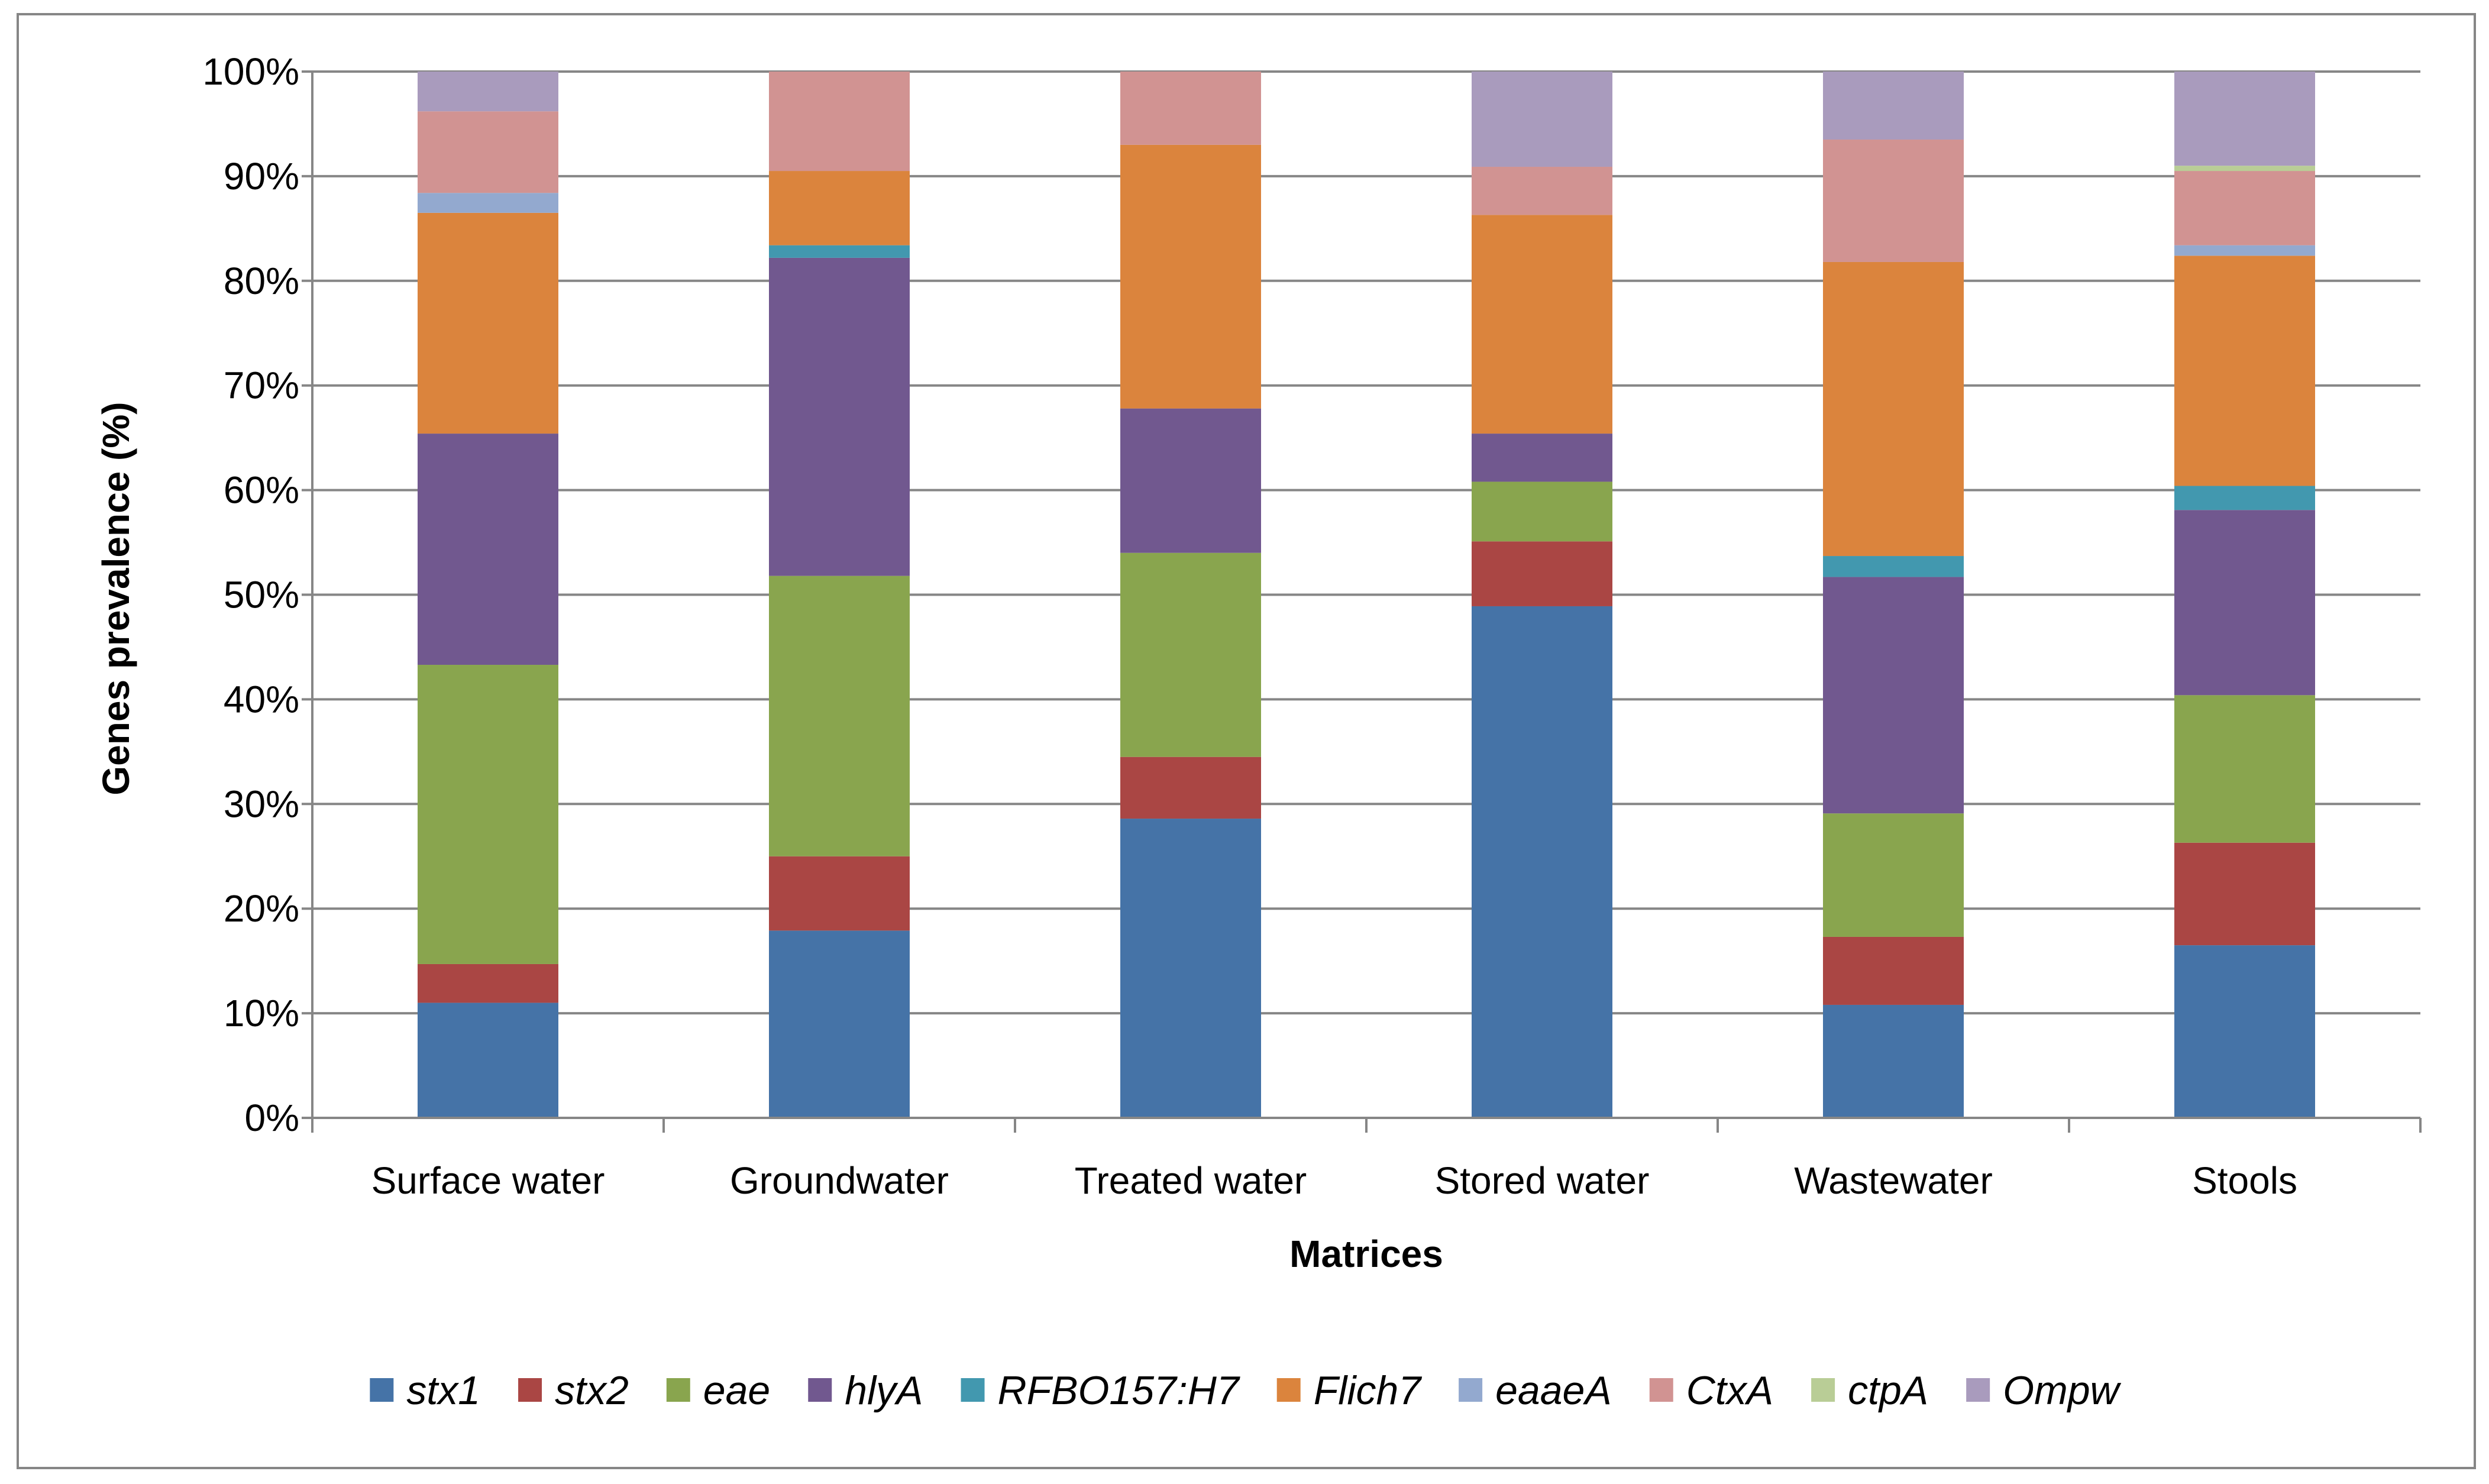 This screenshot has height=1484, width=2489. What do you see at coordinates (1893, 695) in the screenshot?
I see `bar-segment-hlya-wastewater` at bounding box center [1893, 695].